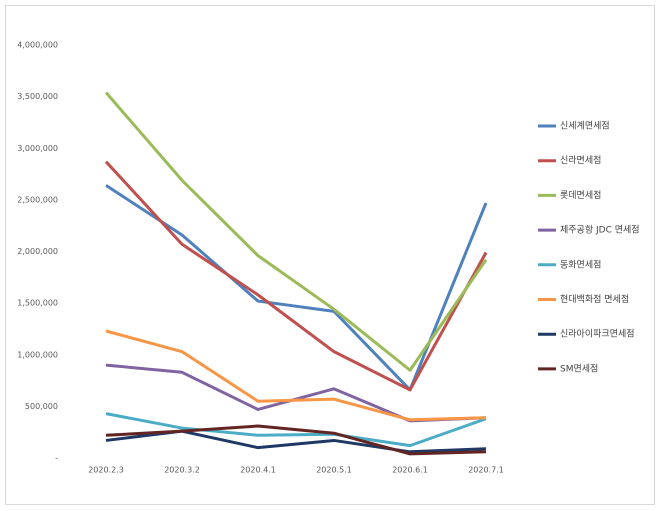  I want to click on y-tick-label: 500,000, so click(41, 406).